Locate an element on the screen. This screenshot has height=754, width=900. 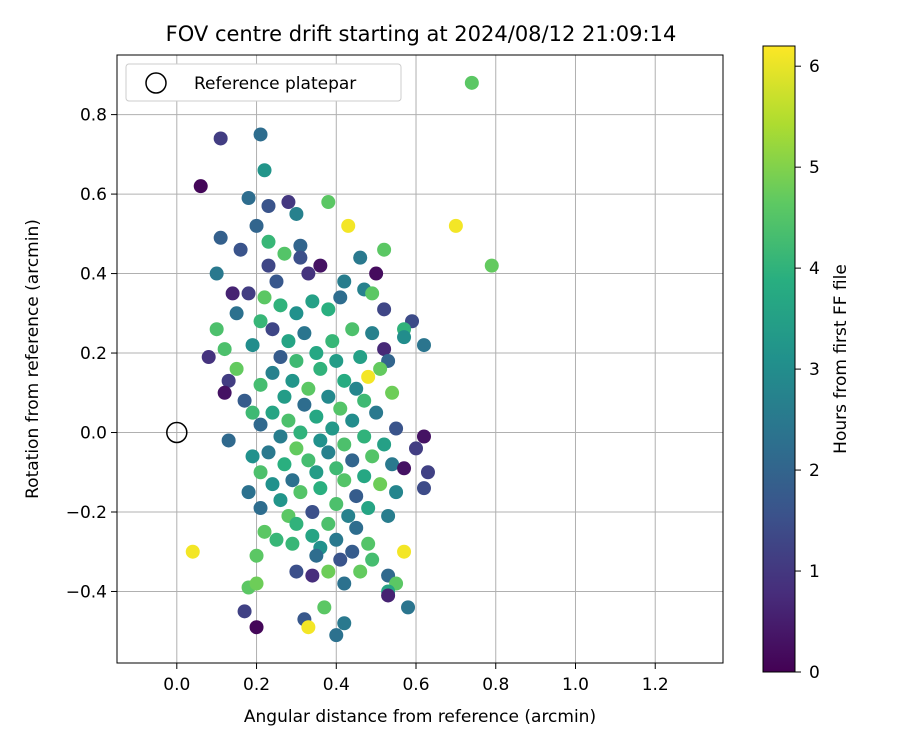
x-axis-label: Angular distance from reference (arcmin) is located at coordinates (420, 717).